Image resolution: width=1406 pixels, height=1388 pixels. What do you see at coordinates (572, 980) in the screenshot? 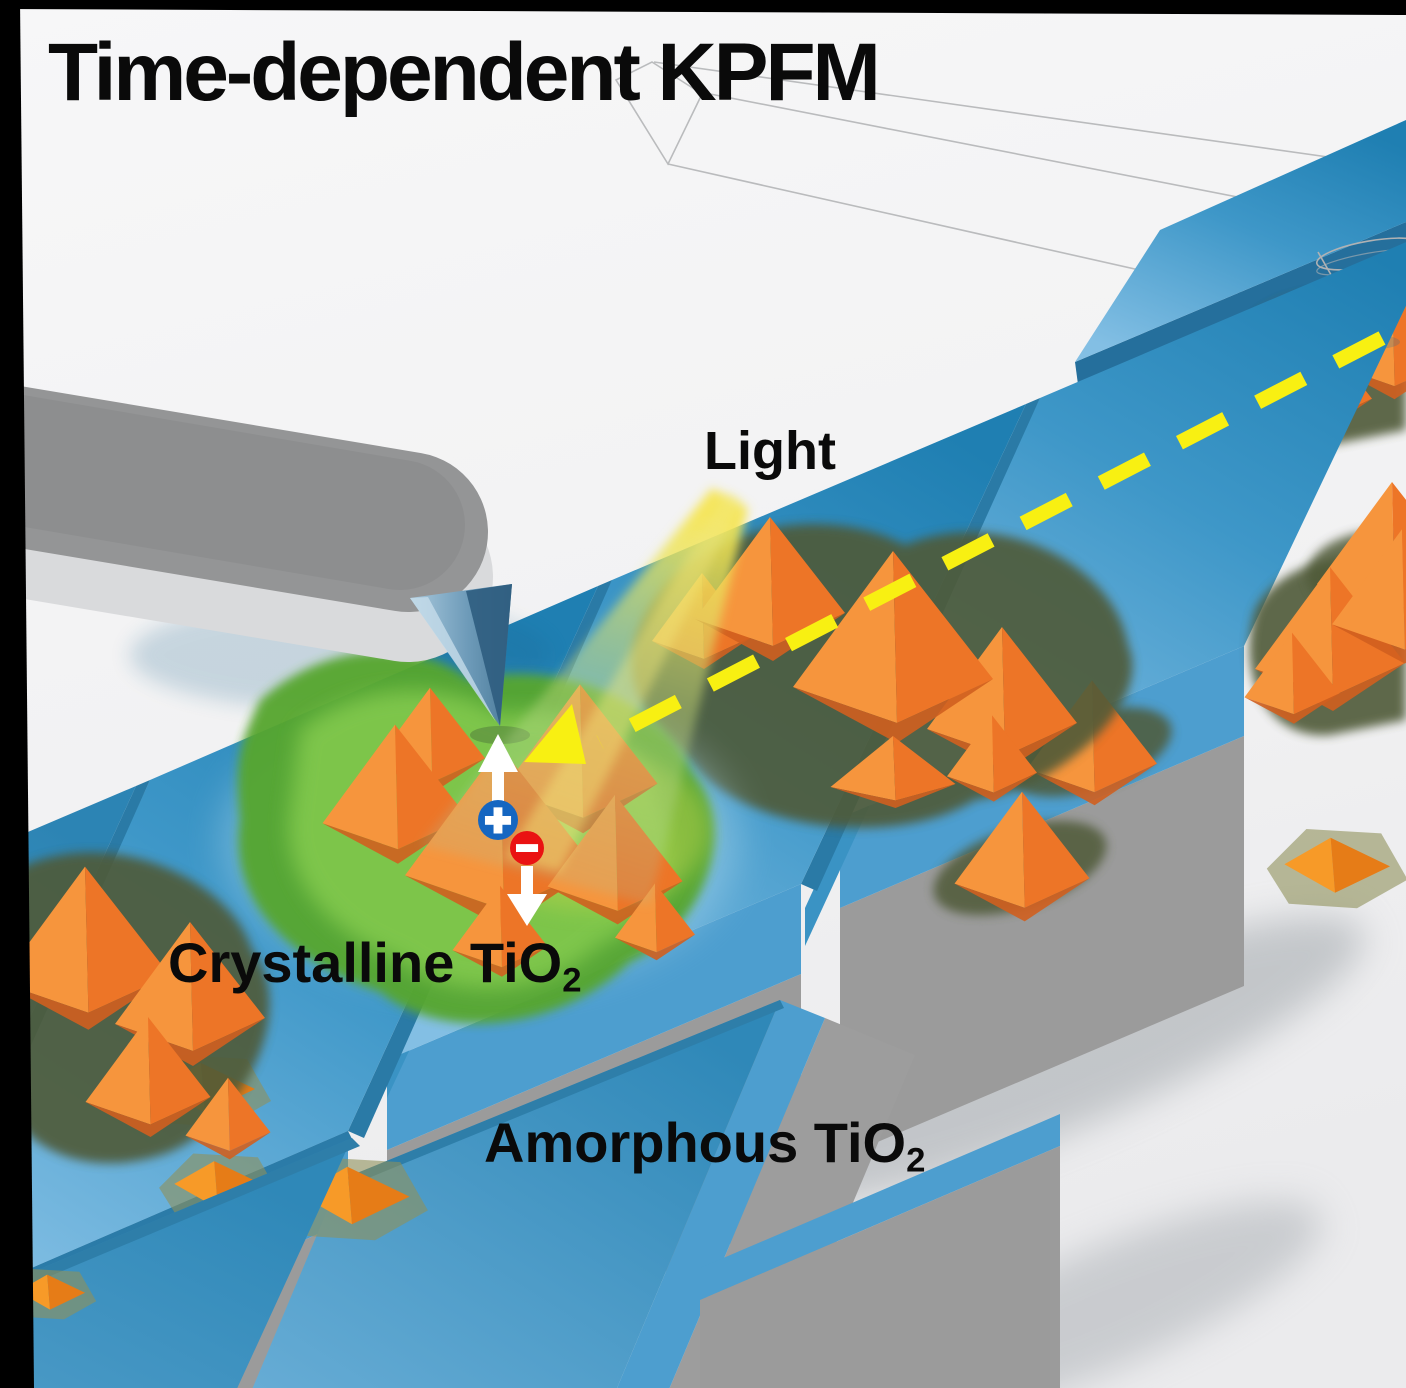
I see `crystalline-label-sub: 2` at bounding box center [572, 980].